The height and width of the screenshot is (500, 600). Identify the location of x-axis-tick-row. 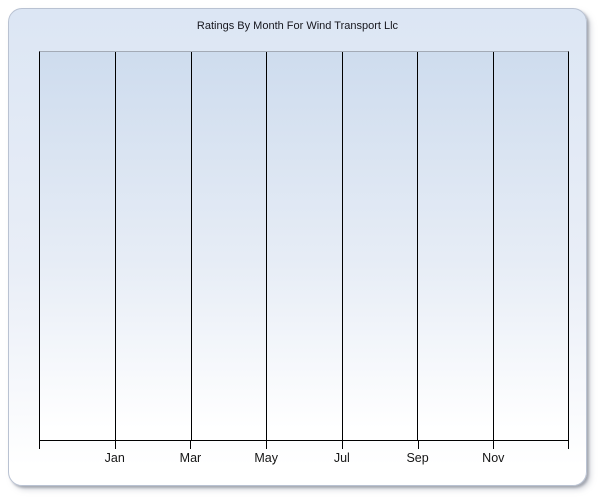
(304, 445).